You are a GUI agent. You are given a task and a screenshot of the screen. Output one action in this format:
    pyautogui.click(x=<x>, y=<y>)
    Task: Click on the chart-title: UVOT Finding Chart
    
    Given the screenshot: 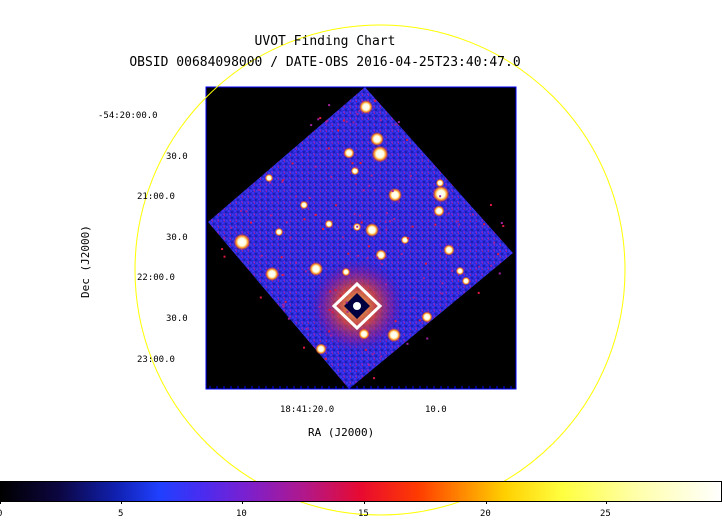 What is the action you would take?
    pyautogui.click(x=325, y=41)
    